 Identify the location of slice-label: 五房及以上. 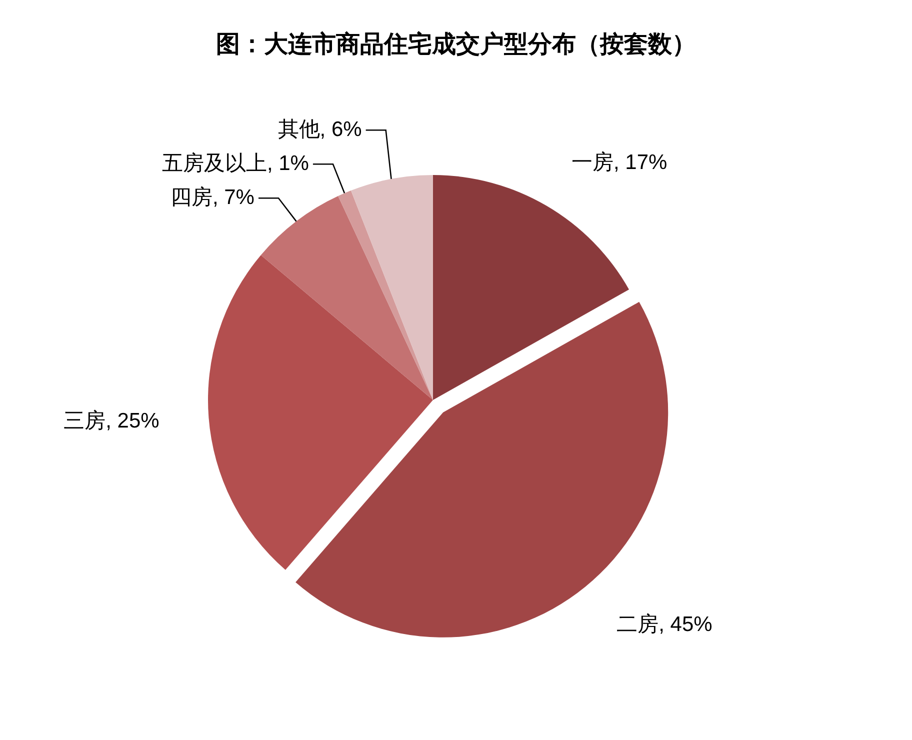
(214, 163).